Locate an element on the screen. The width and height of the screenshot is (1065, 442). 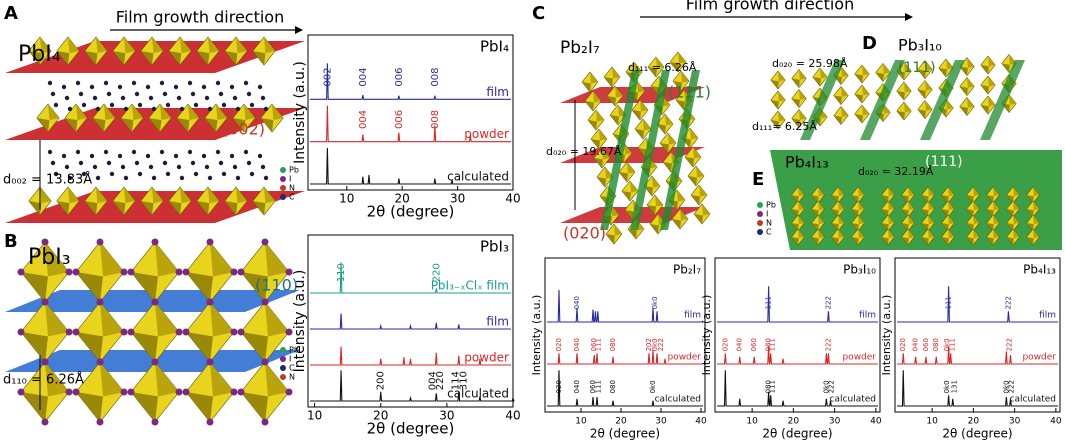
lattice-plane is located at coordinates (650, 150).